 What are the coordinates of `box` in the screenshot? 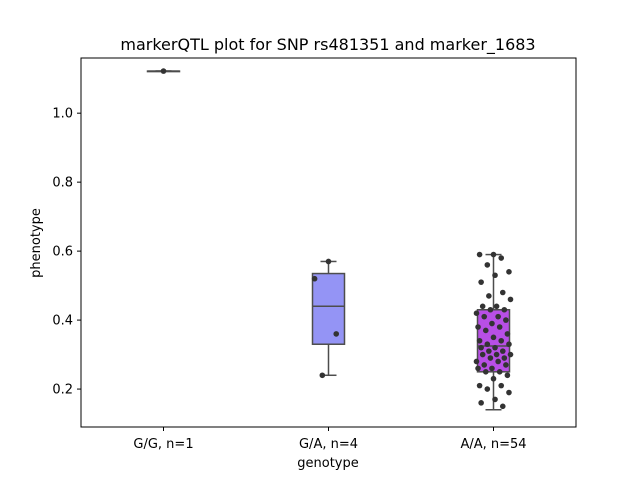 It's located at (328, 308).